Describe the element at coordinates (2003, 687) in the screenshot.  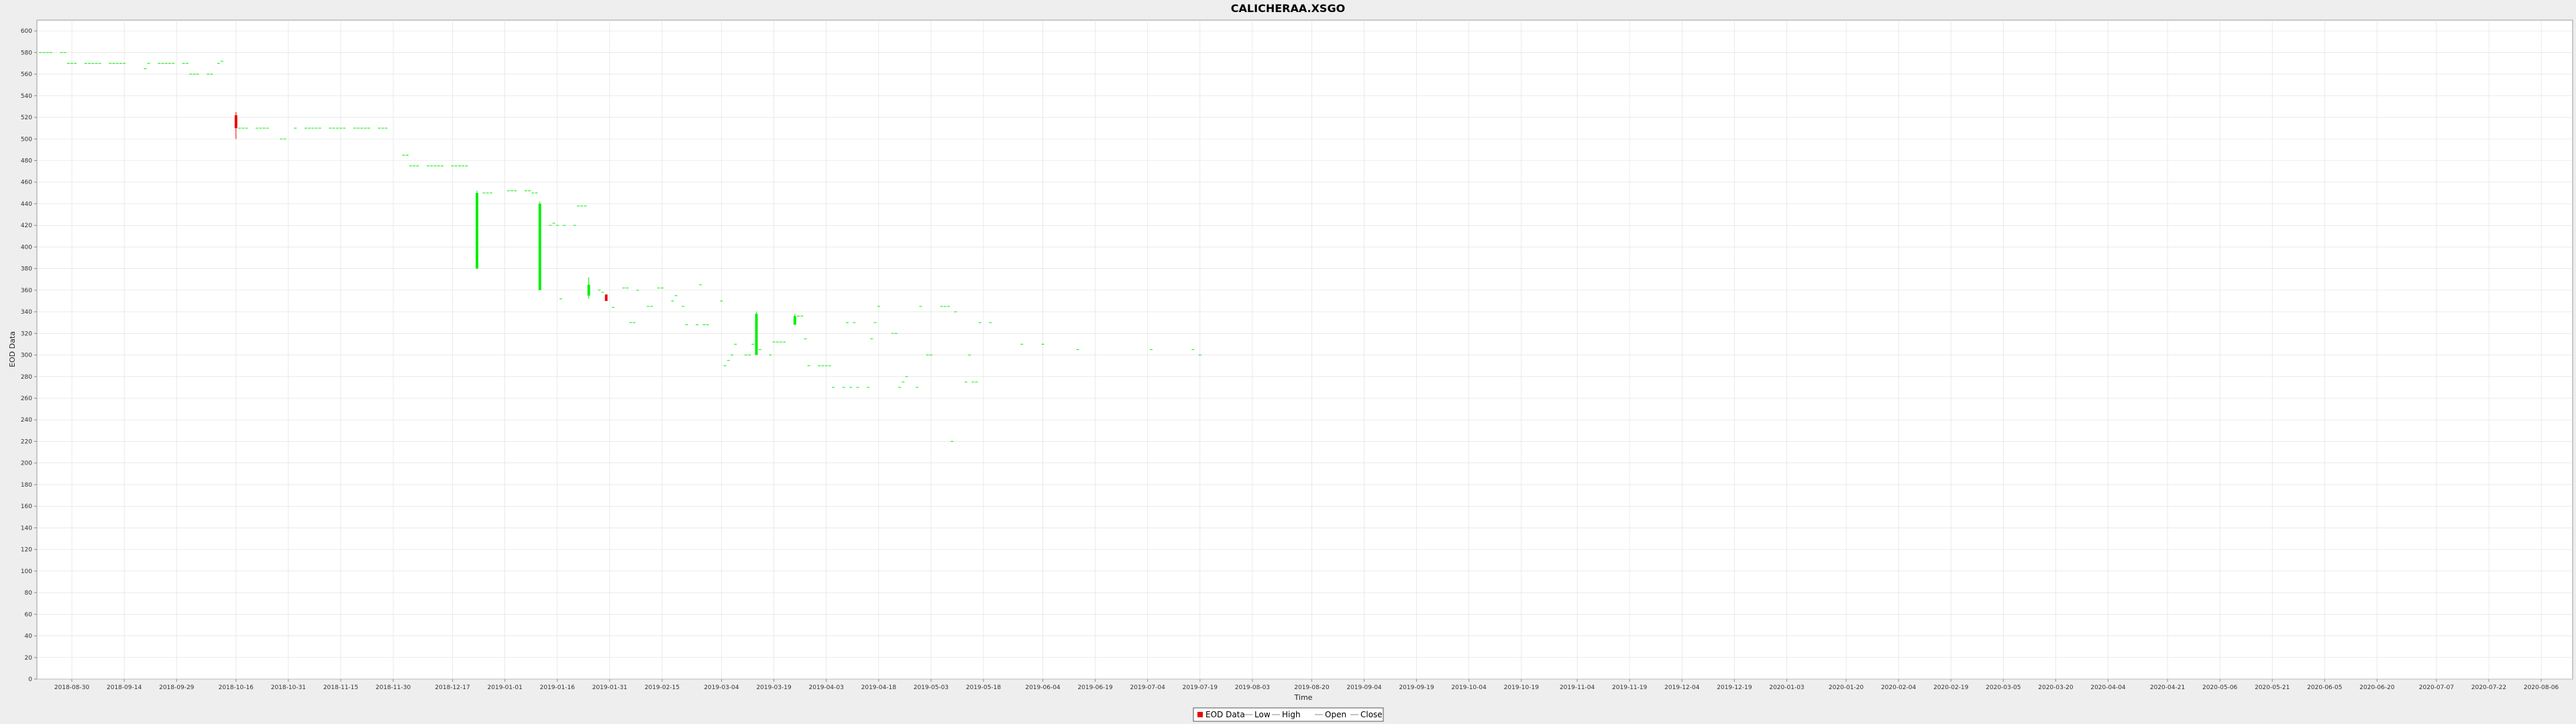
I see `x-tick-label: 2020-03-05` at that location.